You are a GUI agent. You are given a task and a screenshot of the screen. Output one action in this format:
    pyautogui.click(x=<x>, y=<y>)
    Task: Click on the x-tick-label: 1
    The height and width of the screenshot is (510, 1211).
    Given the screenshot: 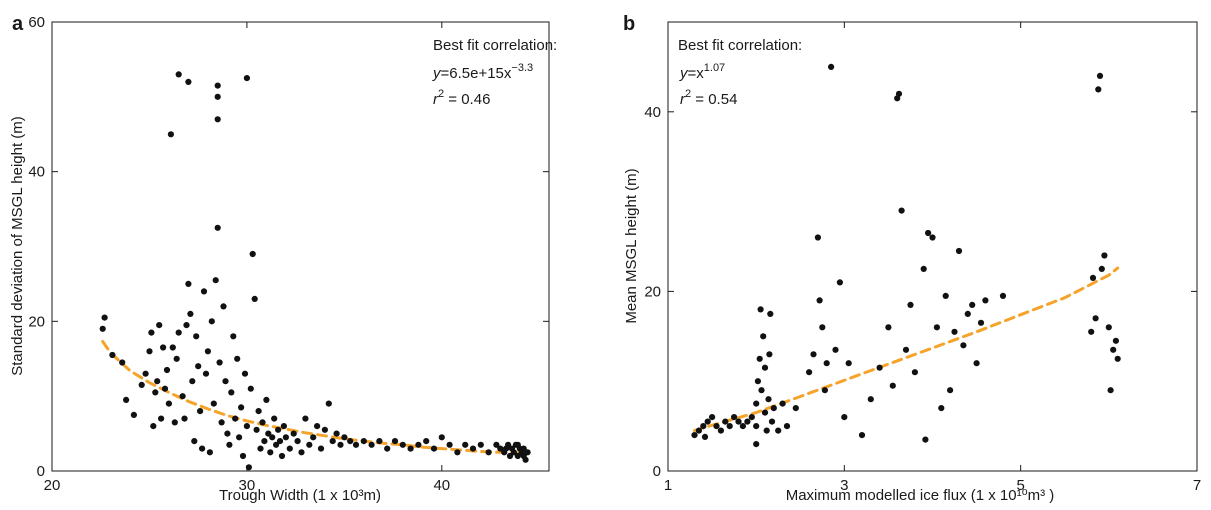 What is the action you would take?
    pyautogui.click(x=668, y=485)
    